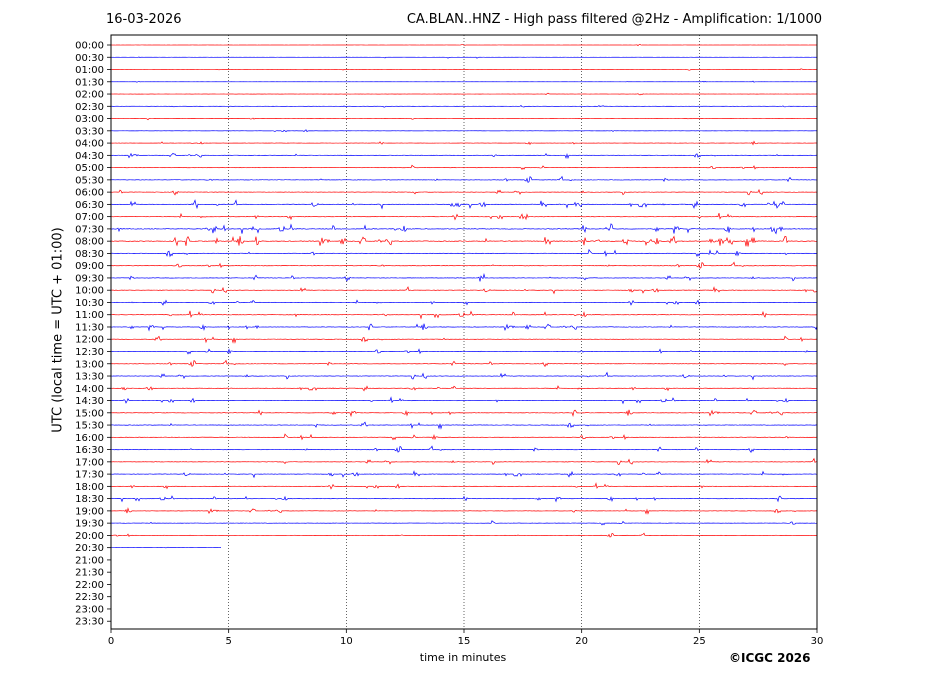 The image size is (927, 696). What do you see at coordinates (89, 119) in the screenshot?
I see `y-tick-label: 03:00` at bounding box center [89, 119].